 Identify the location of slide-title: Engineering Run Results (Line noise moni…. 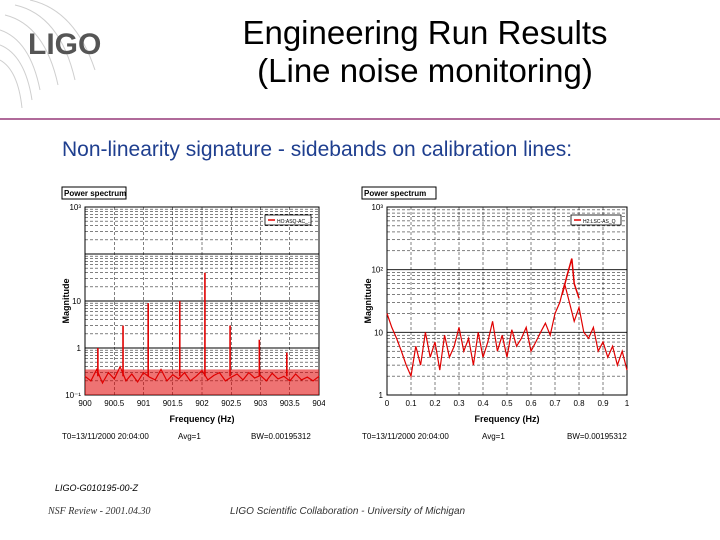
(425, 52).